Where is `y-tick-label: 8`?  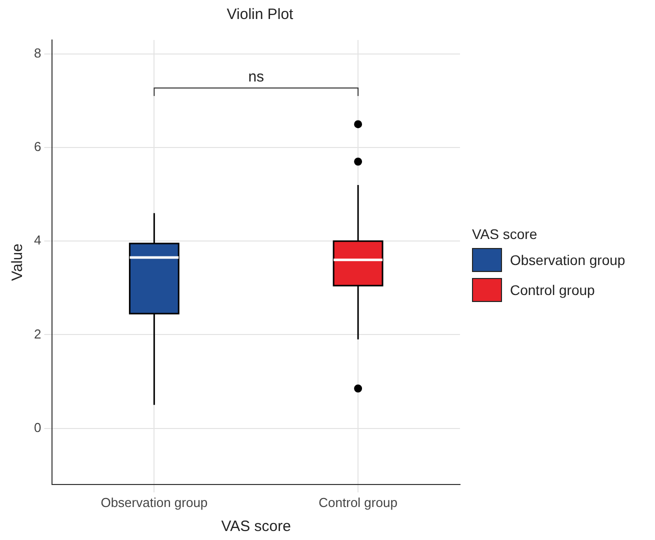
y-tick-label: 8 is located at coordinates (38, 53).